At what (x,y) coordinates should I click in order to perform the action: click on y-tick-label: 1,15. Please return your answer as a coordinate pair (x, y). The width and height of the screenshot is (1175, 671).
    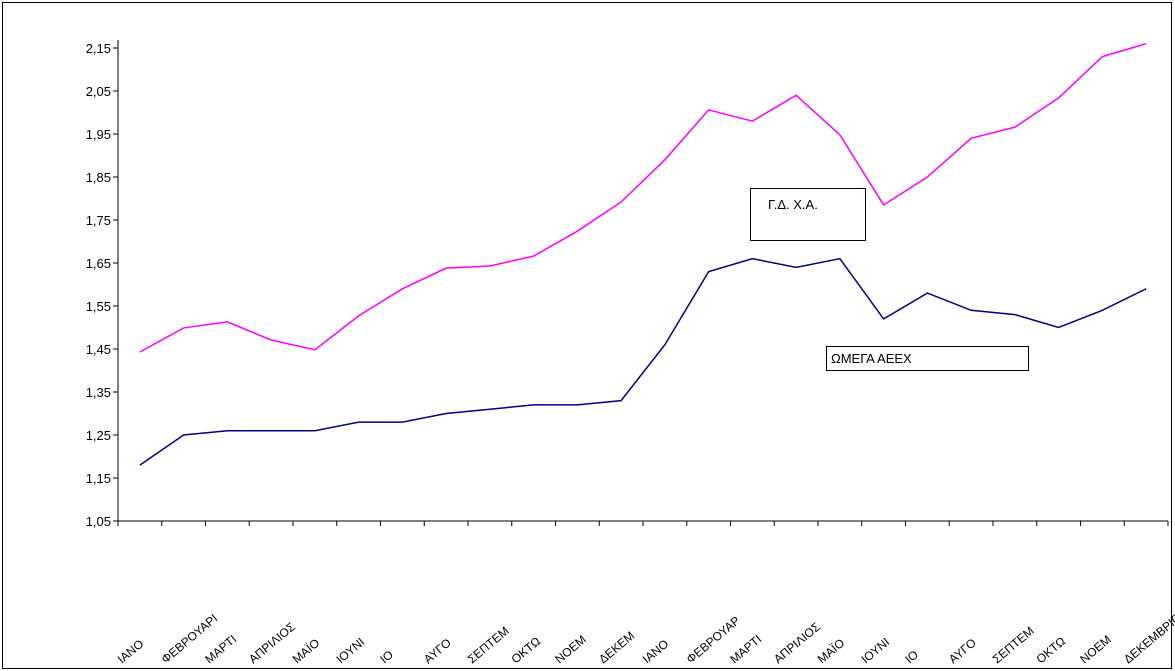
    Looking at the image, I should click on (98, 478).